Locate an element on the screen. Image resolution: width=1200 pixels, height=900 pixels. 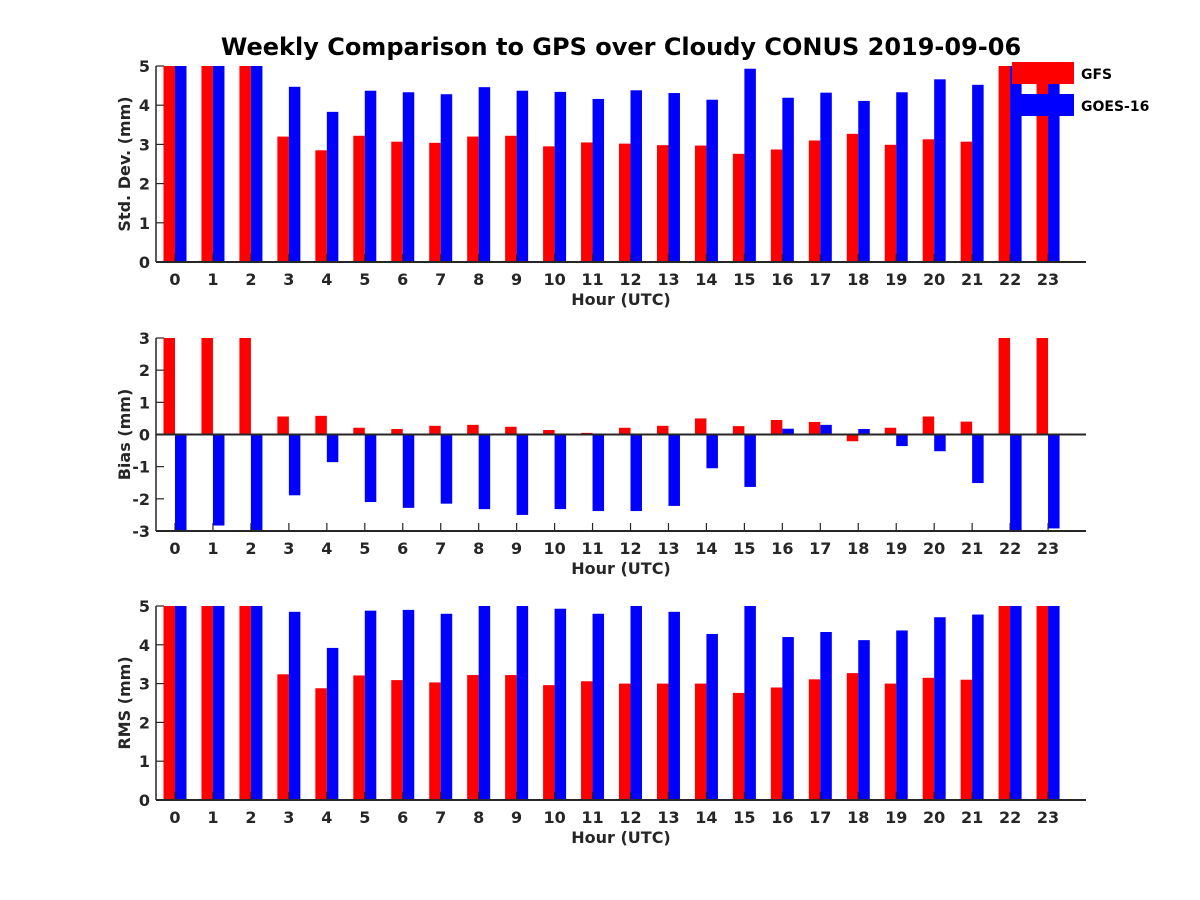
rms-ytick-label: 3 is located at coordinates (144, 684).